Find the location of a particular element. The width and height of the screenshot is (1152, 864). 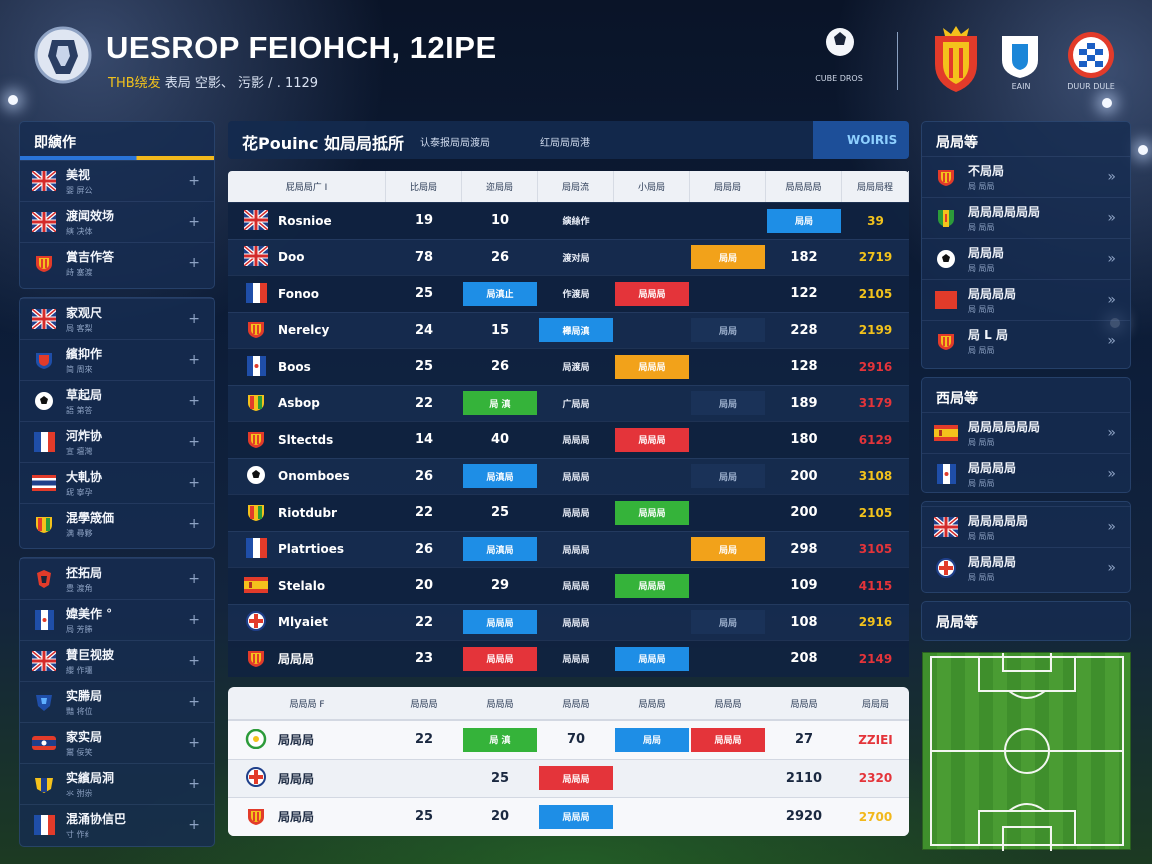

table-row: Doo 78 26 渡对局 局局 182 2719 is located at coordinates (568, 256).